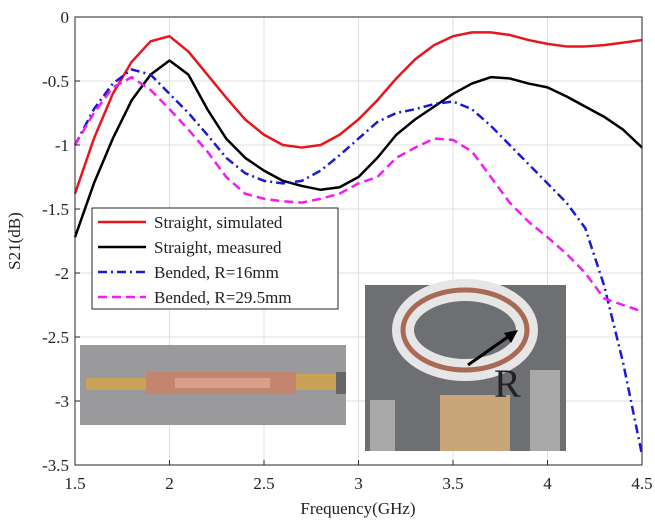 The width and height of the screenshot is (655, 528). Describe the element at coordinates (65, 17) in the screenshot. I see `y-tick-label: 0` at that location.